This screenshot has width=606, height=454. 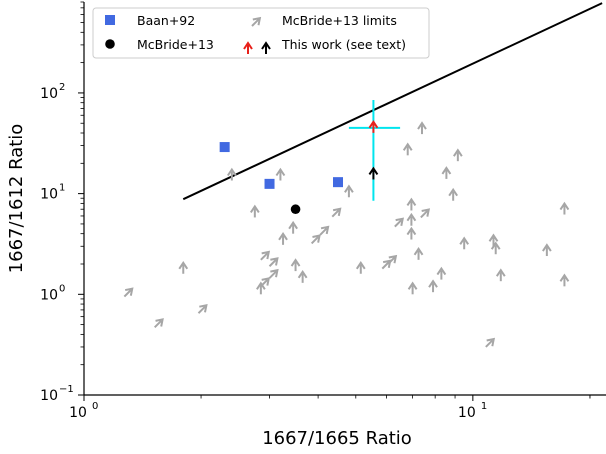 What do you see at coordinates (484, 406) in the screenshot?
I see `x-tick-exponent: 1` at bounding box center [484, 406].